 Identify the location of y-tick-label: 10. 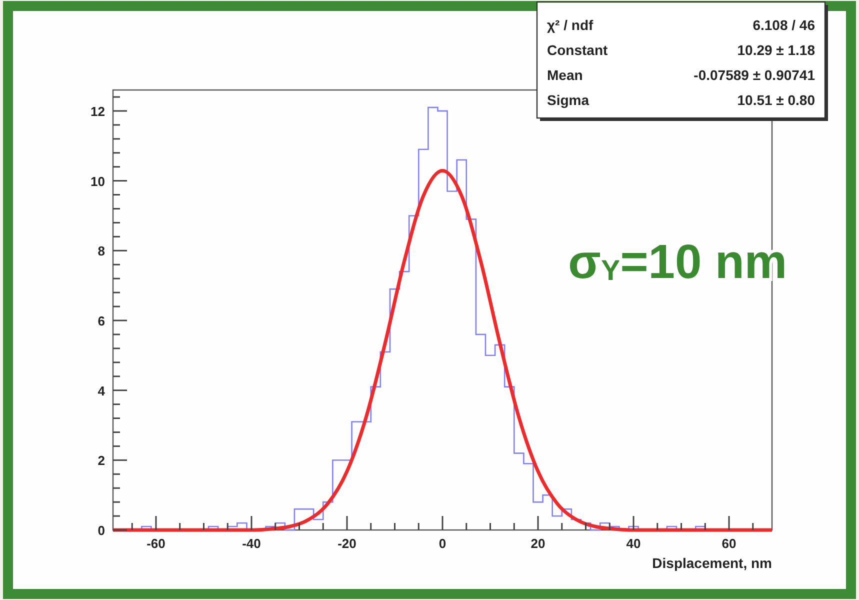
(97, 181).